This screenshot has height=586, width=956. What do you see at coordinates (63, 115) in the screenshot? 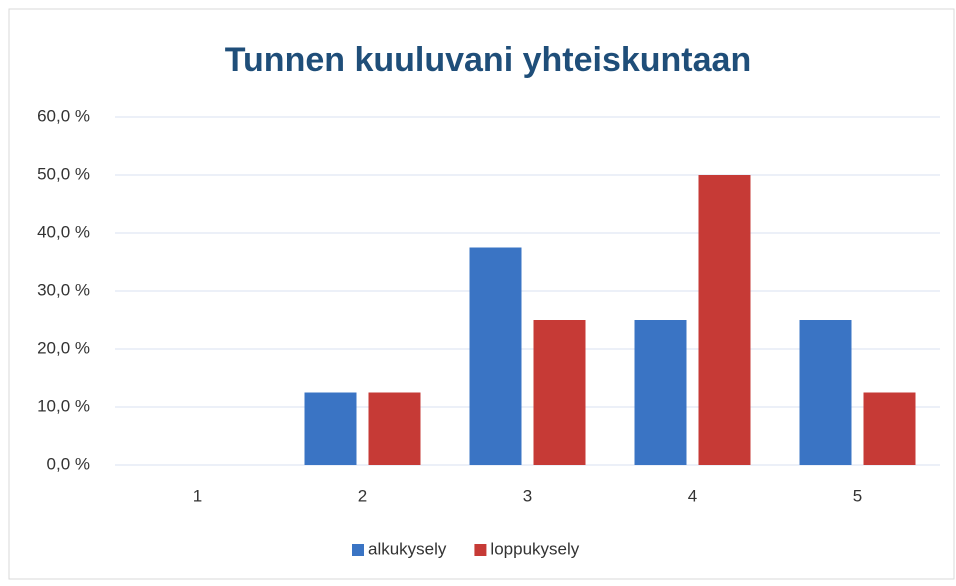
I see `y-tick-label: 60,0 %` at bounding box center [63, 115].